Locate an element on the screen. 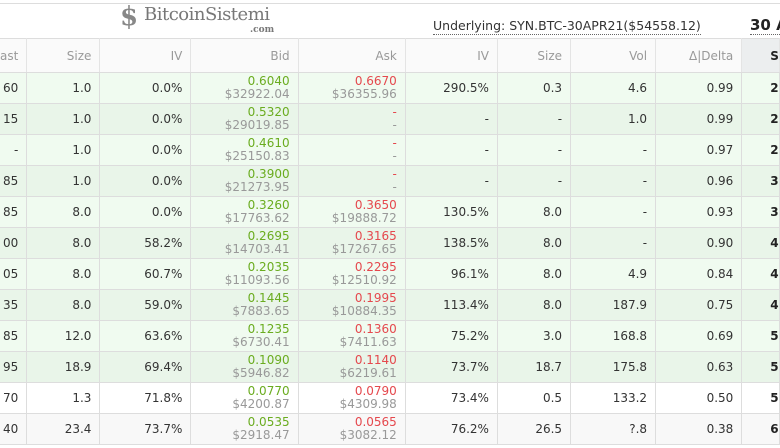 The image size is (780, 448). expiry-title: 30 A is located at coordinates (765, 25).